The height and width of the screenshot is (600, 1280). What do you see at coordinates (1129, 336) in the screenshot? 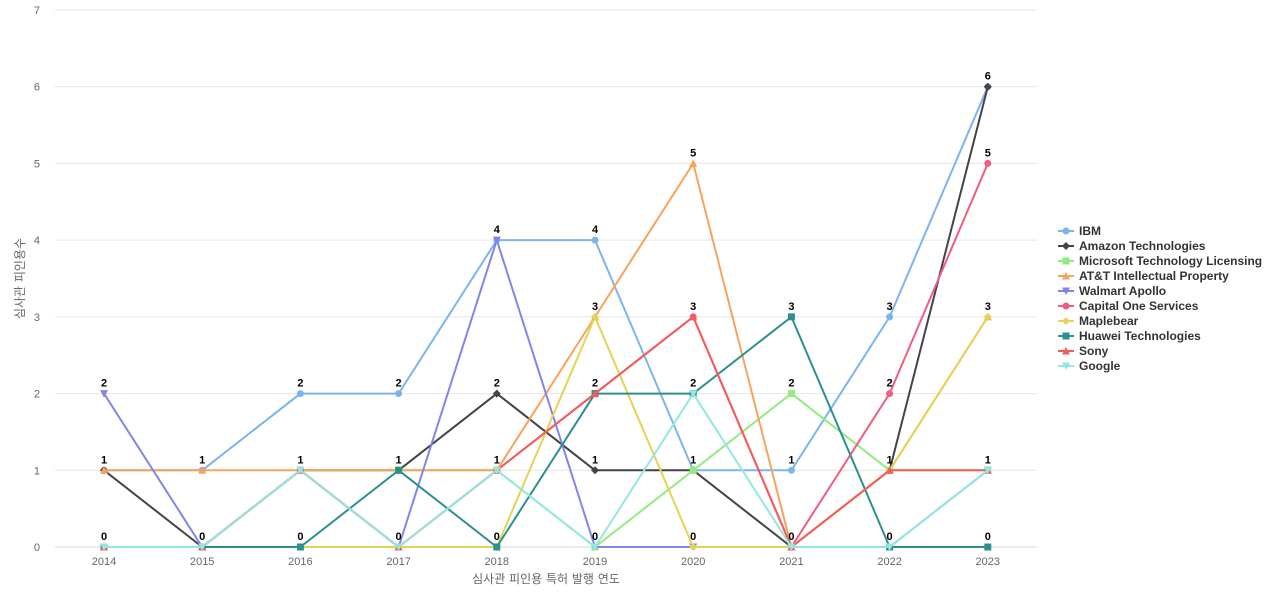
I see `legend-item: Huawei Technologies` at bounding box center [1129, 336].